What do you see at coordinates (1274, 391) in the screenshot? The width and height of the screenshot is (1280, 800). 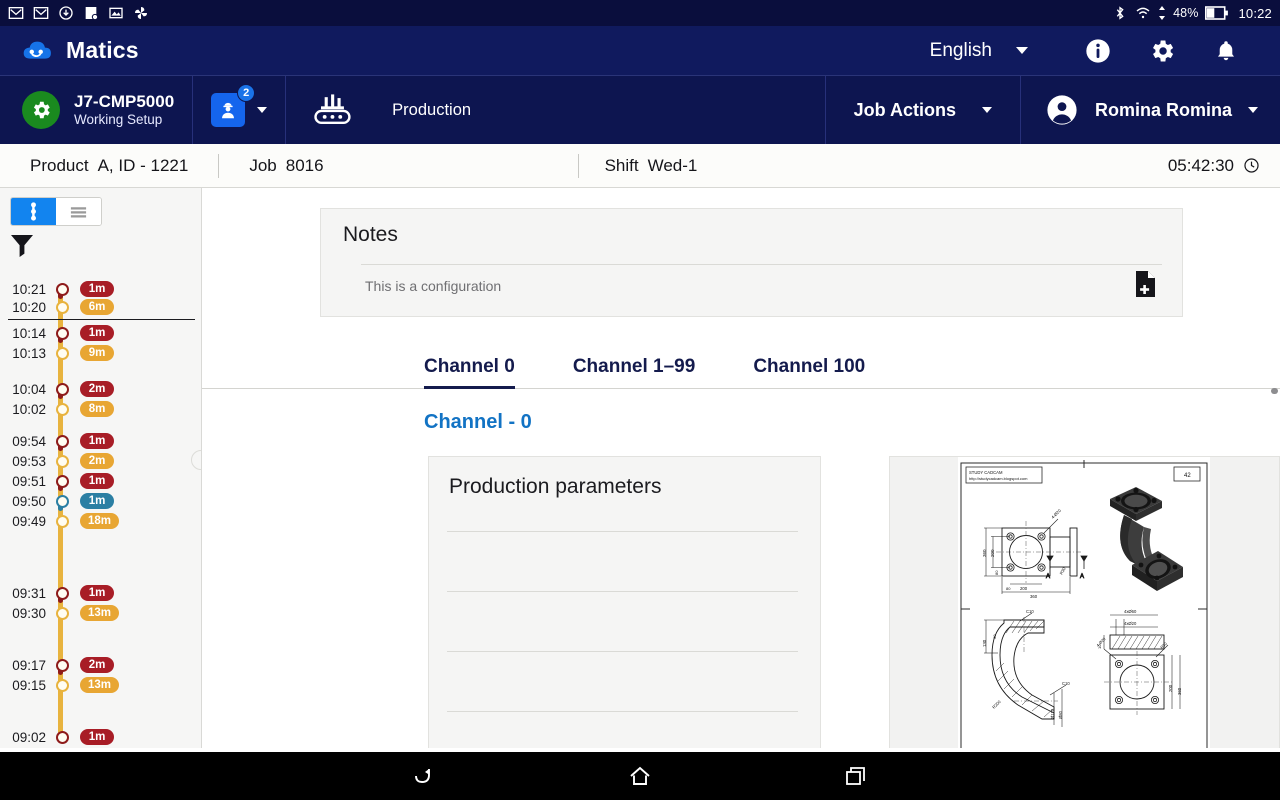 I see `scrollbar-thumb` at bounding box center [1274, 391].